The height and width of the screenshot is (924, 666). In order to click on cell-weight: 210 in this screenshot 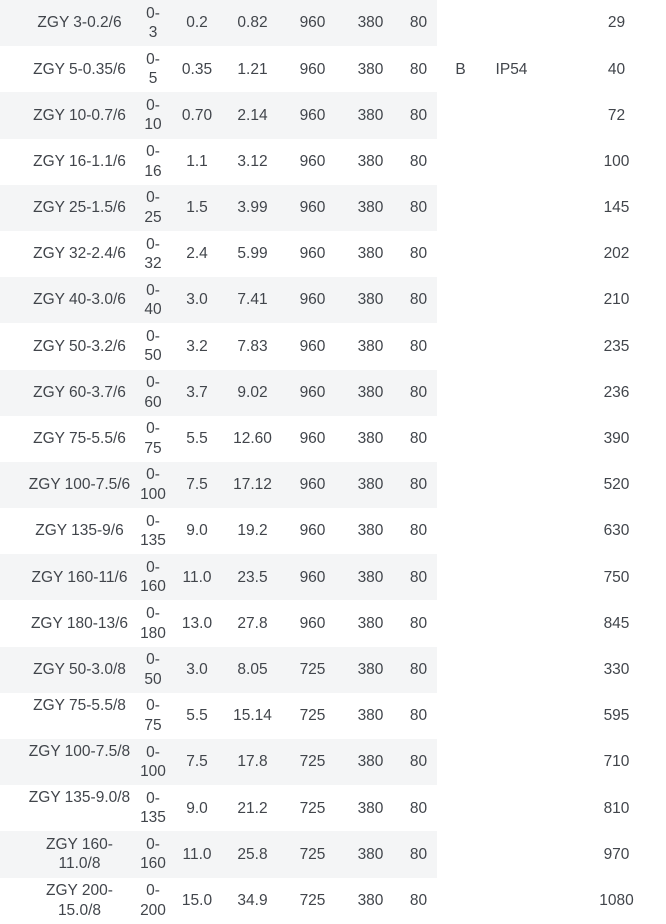, I will do `click(616, 300)`.